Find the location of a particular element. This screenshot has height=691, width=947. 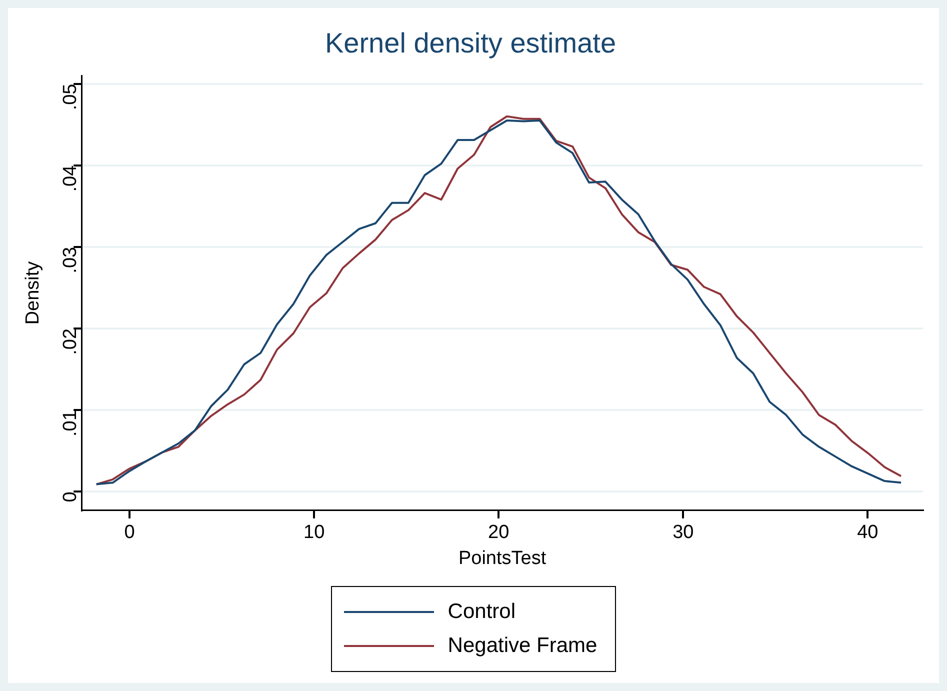

legend-label: Negative Frame is located at coordinates (523, 646).